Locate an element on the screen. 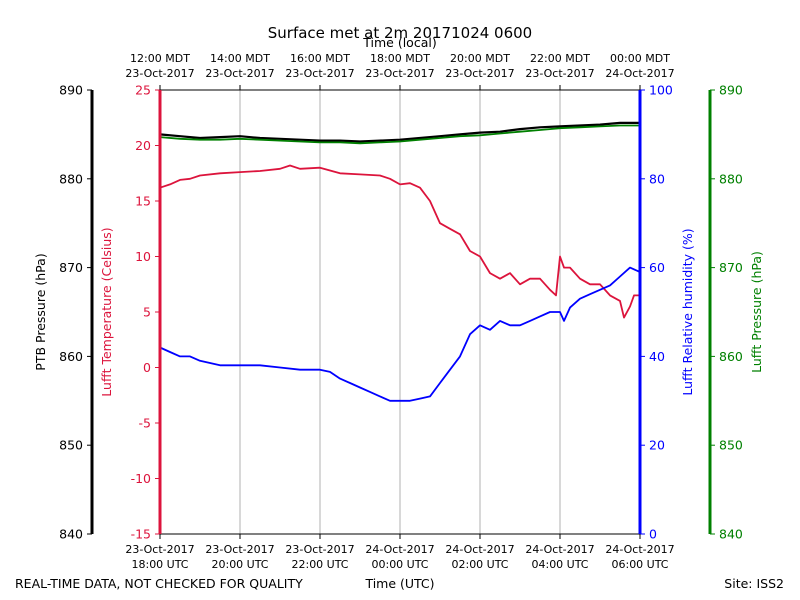  chart-title: Surface met at 2m 20171024 0600 is located at coordinates (400, 33).